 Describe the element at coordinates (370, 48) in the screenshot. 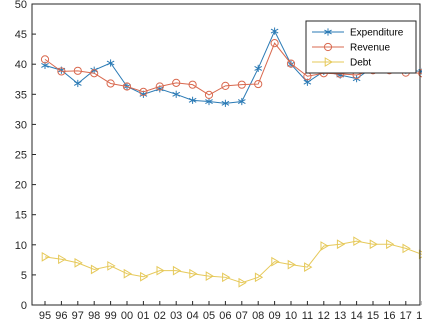

I see `legend-label: Revenue` at that location.